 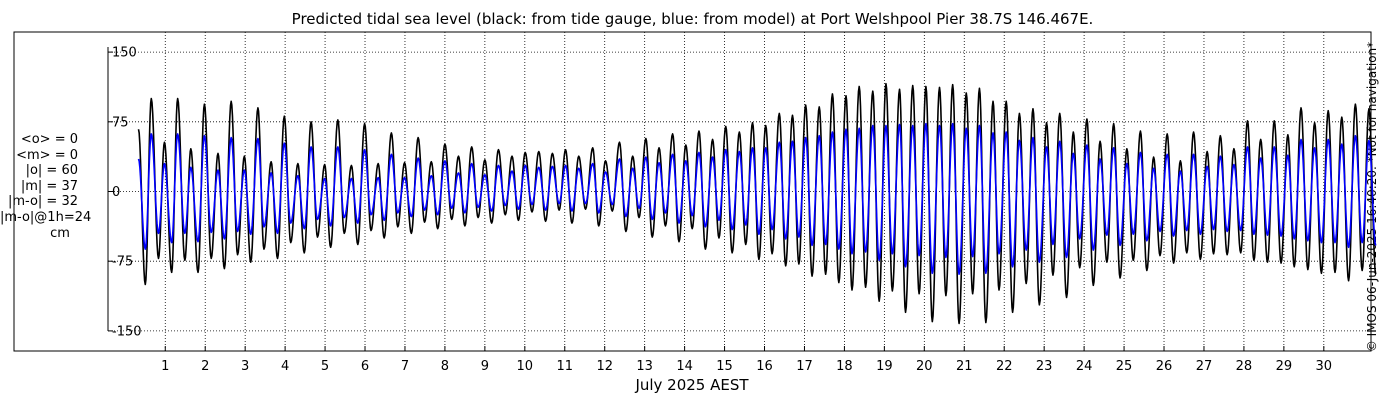 I want to click on stat-abs-observed: |o| = 60, so click(x=51, y=171).